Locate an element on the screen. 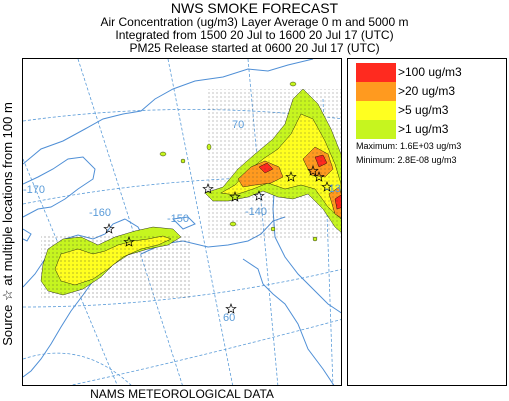 This screenshot has height=401, width=509. legend-item: >100 ug/m3 is located at coordinates (431, 72).